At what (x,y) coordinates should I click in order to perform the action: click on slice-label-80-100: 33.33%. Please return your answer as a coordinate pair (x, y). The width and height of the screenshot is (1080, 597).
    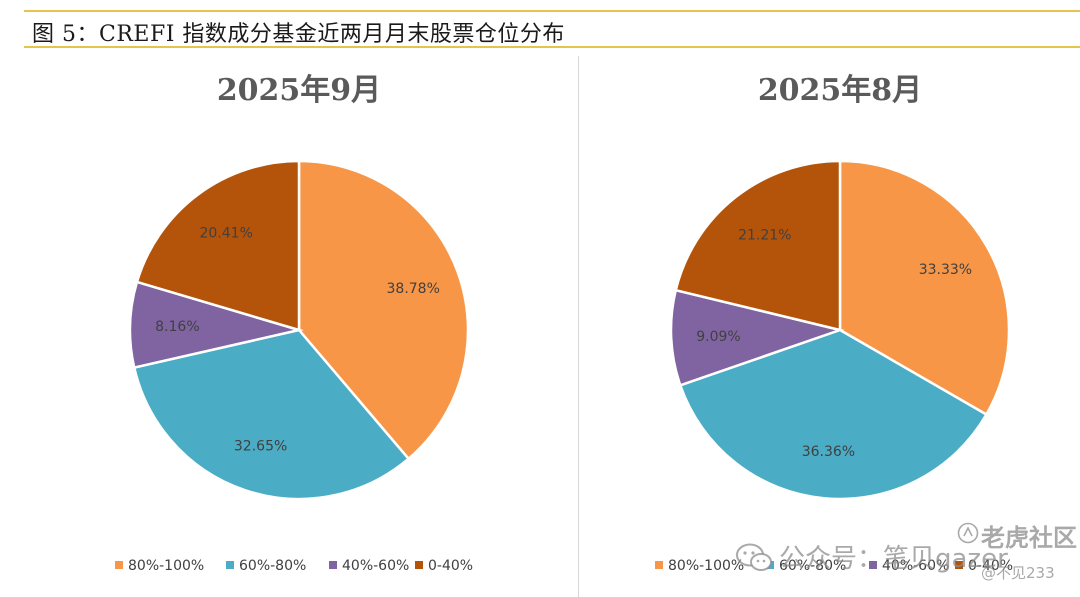
    Looking at the image, I should click on (945, 270).